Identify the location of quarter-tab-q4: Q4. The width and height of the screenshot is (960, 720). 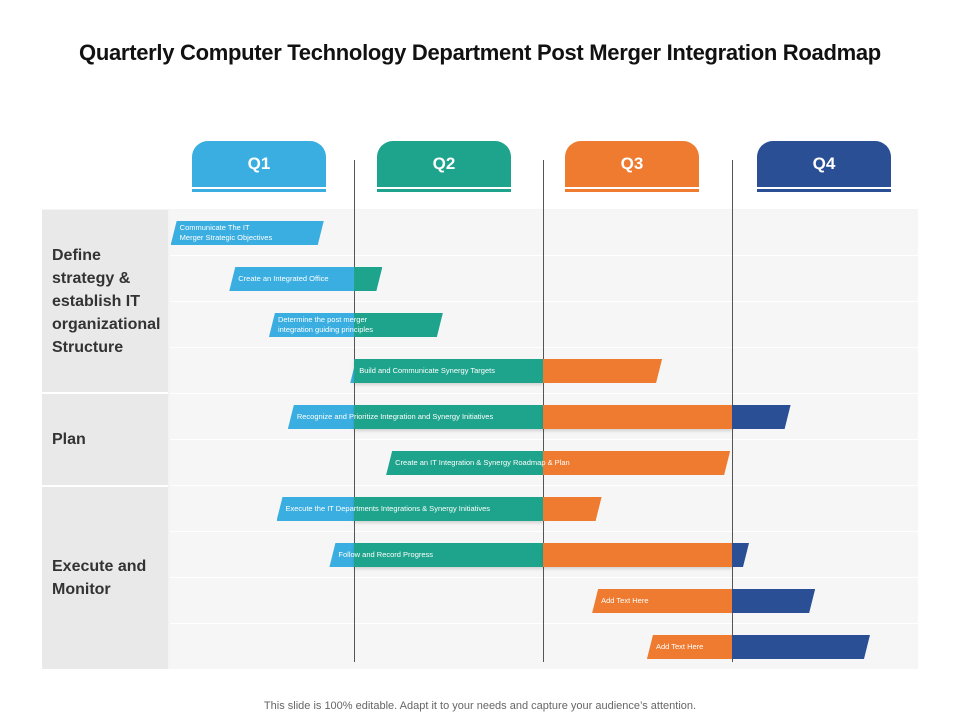
(824, 164).